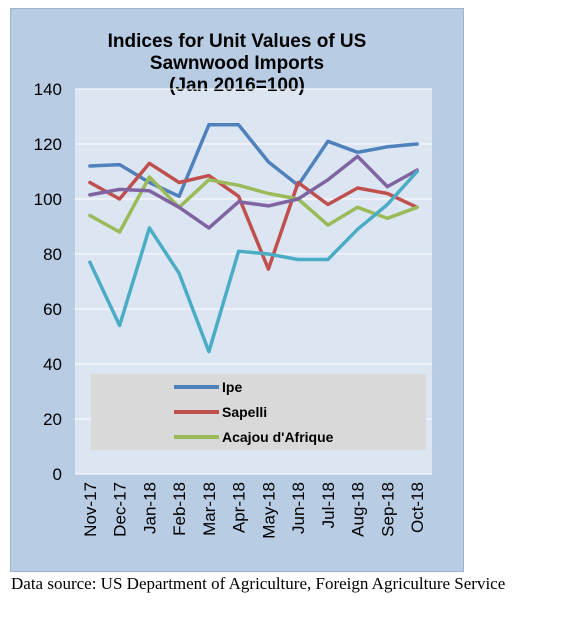 The width and height of the screenshot is (571, 626). Describe the element at coordinates (253, 161) in the screenshot. I see `series-line-ipe` at that location.